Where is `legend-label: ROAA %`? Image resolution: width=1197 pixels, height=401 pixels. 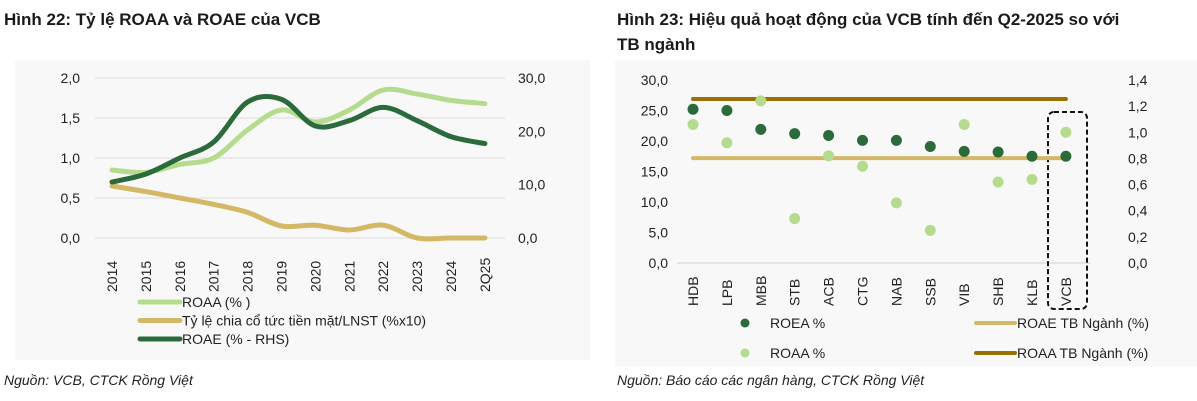 legend-label: ROAA % is located at coordinates (797, 353).